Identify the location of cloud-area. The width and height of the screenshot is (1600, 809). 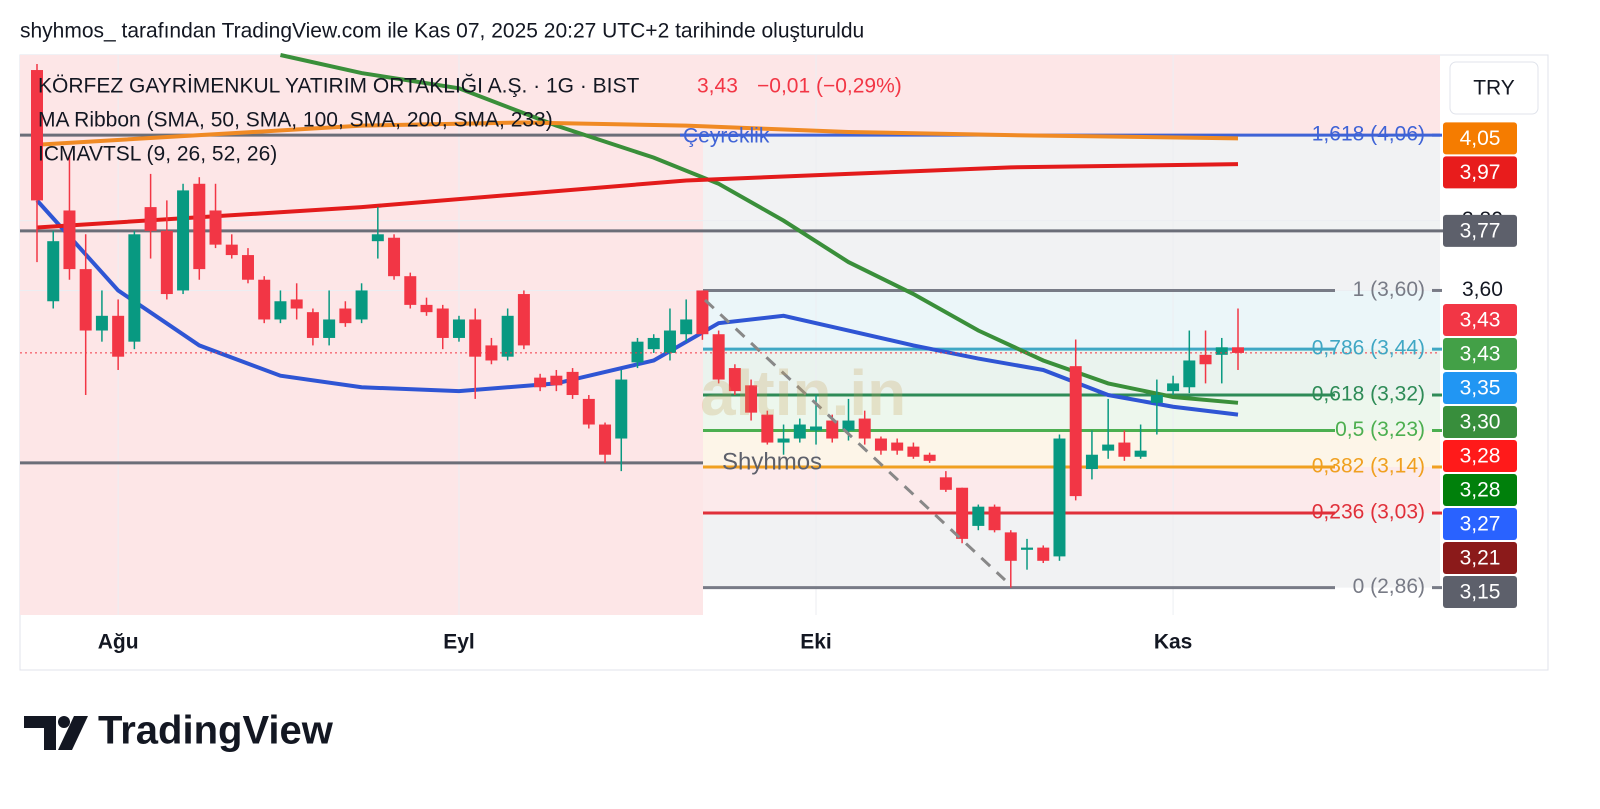
(1071, 95).